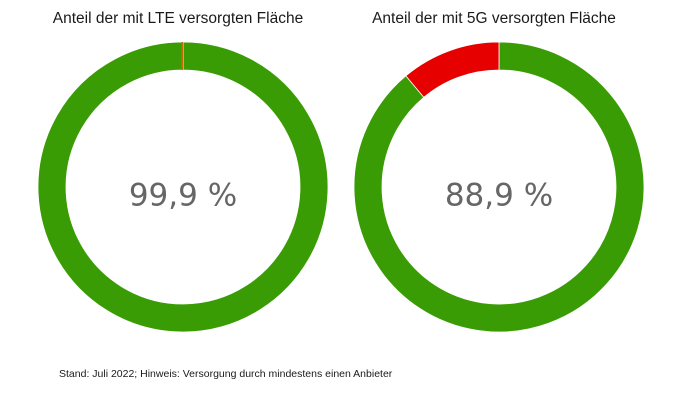 The height and width of the screenshot is (400, 677). What do you see at coordinates (499, 196) in the screenshot?
I see `center-percent-label: 88,9 %` at bounding box center [499, 196].